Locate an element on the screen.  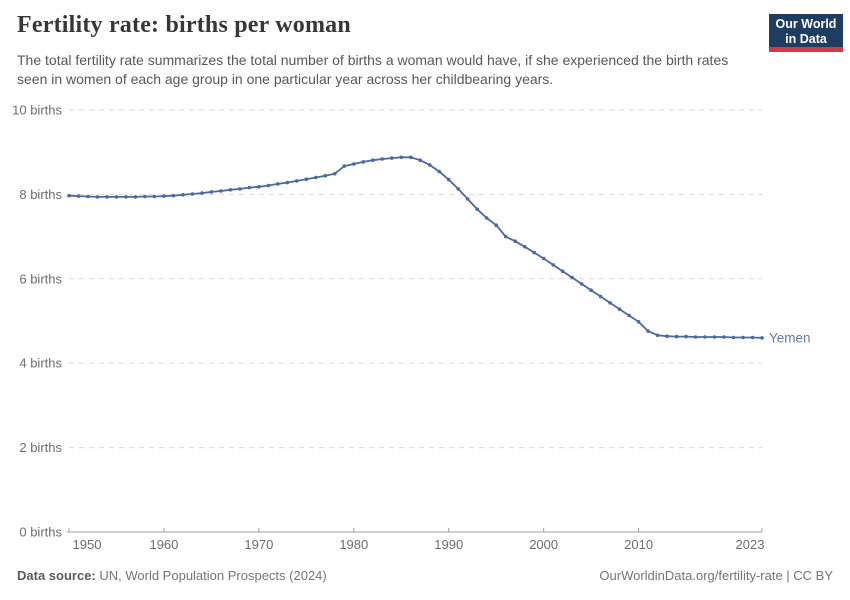
y-axis-tick-label: 0 births is located at coordinates (40, 532).